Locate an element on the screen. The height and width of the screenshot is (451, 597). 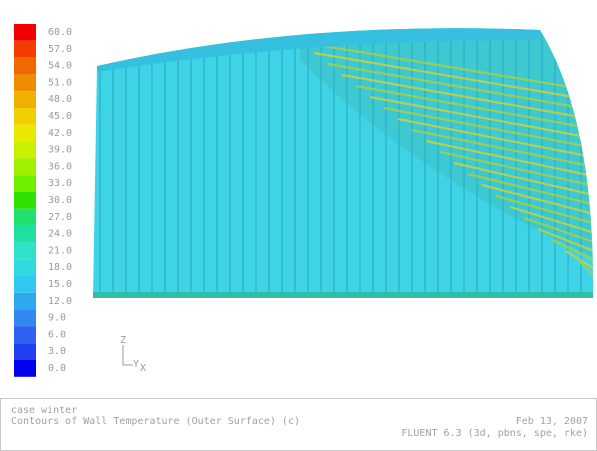
colorbar-label: 33.0 is located at coordinates (60, 183).